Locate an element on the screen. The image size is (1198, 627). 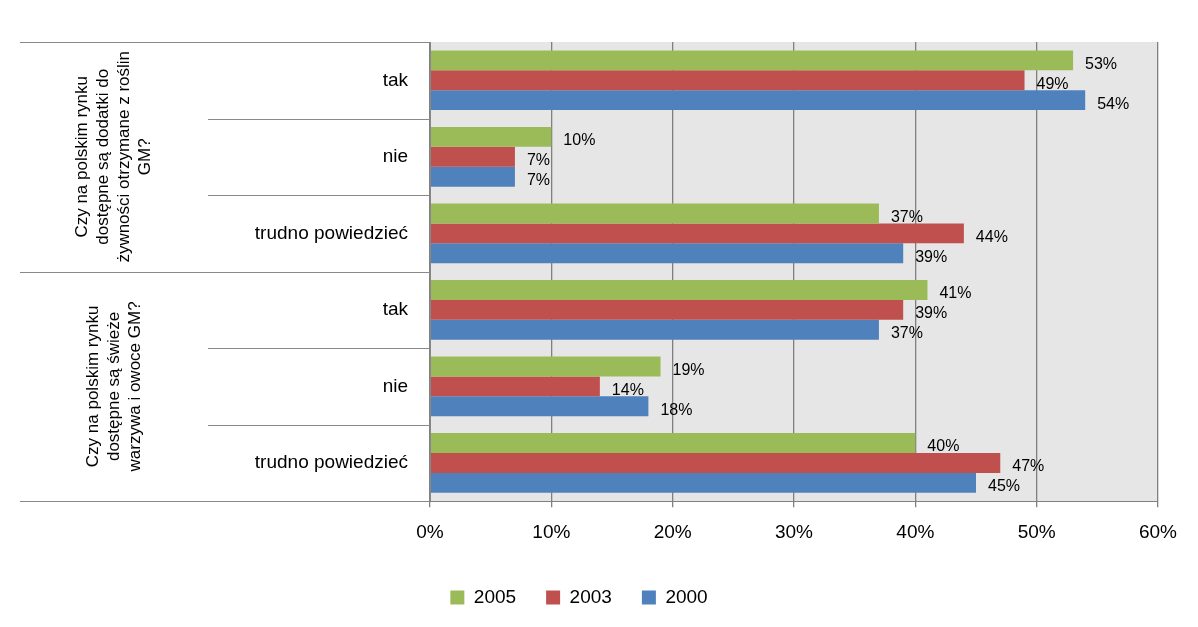
text: Czy na polskim rynku dostępne są dodatki do żywności otrzymane z roślin GM? is located at coordinates (113, 156).